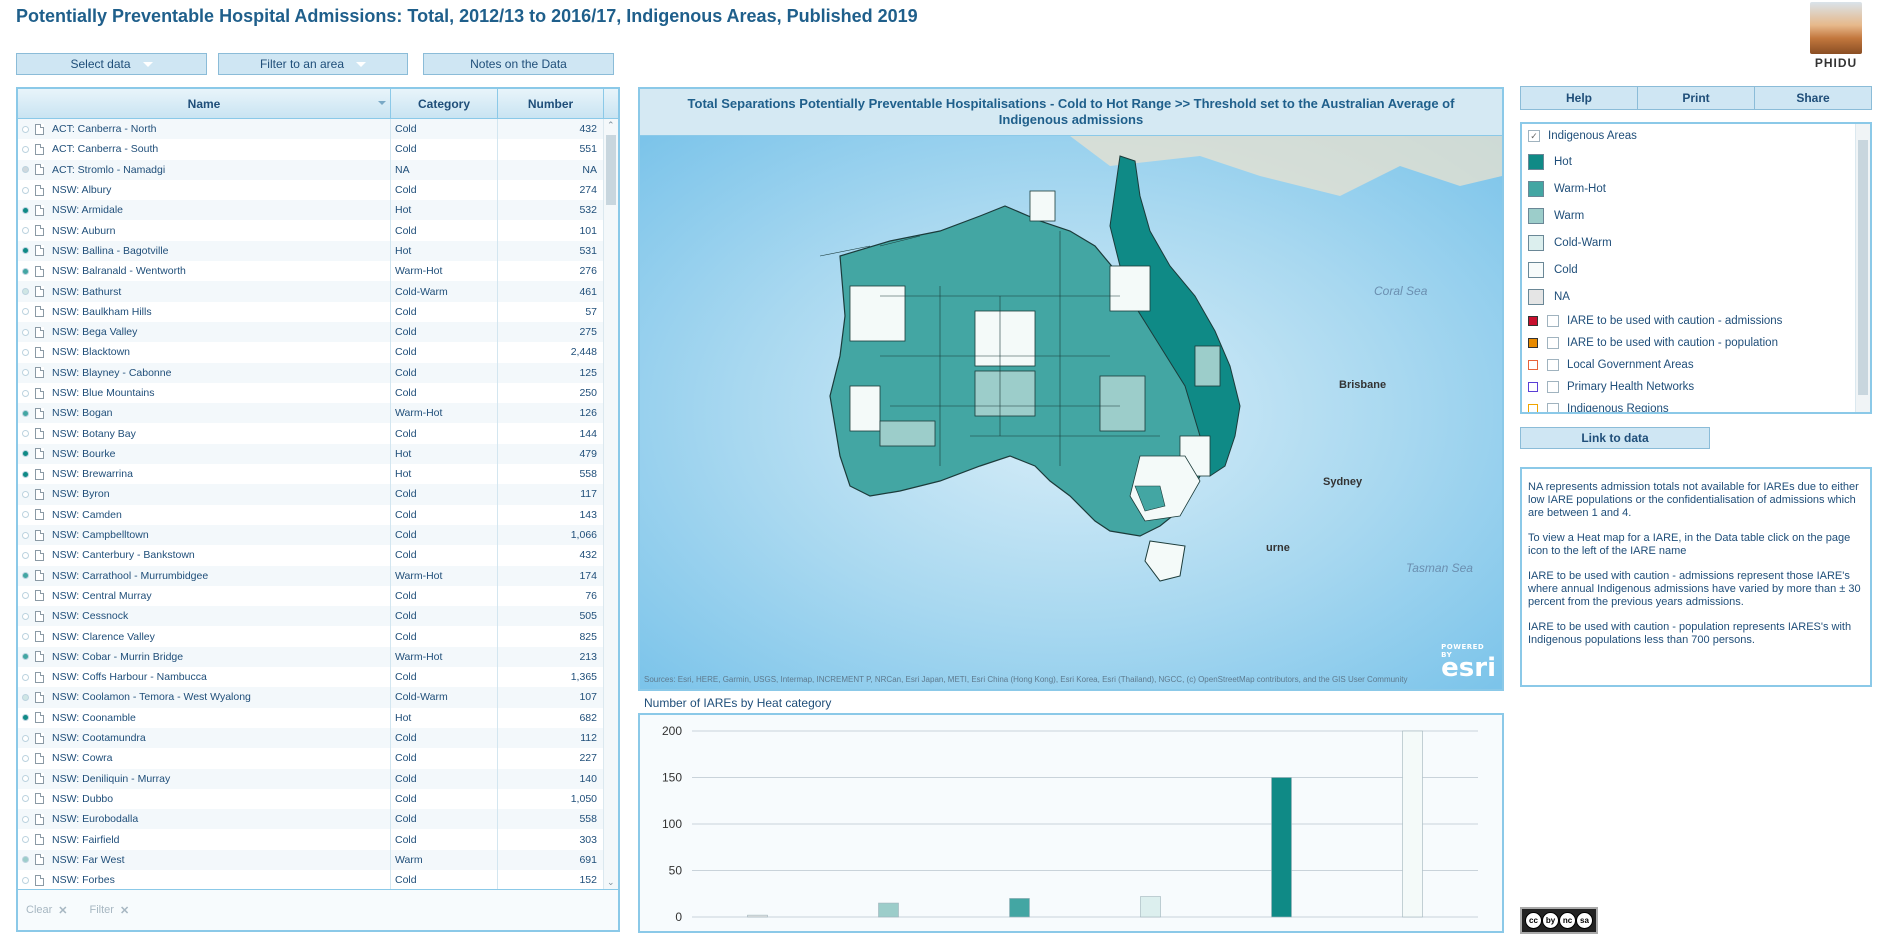 The width and height of the screenshot is (1883, 943). I want to click on name-cell: NSW: Forbes, so click(204, 879).